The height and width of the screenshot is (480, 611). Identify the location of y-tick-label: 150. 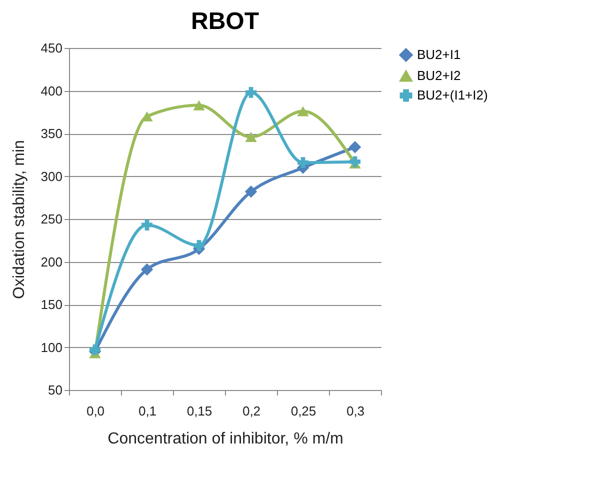
(51, 304).